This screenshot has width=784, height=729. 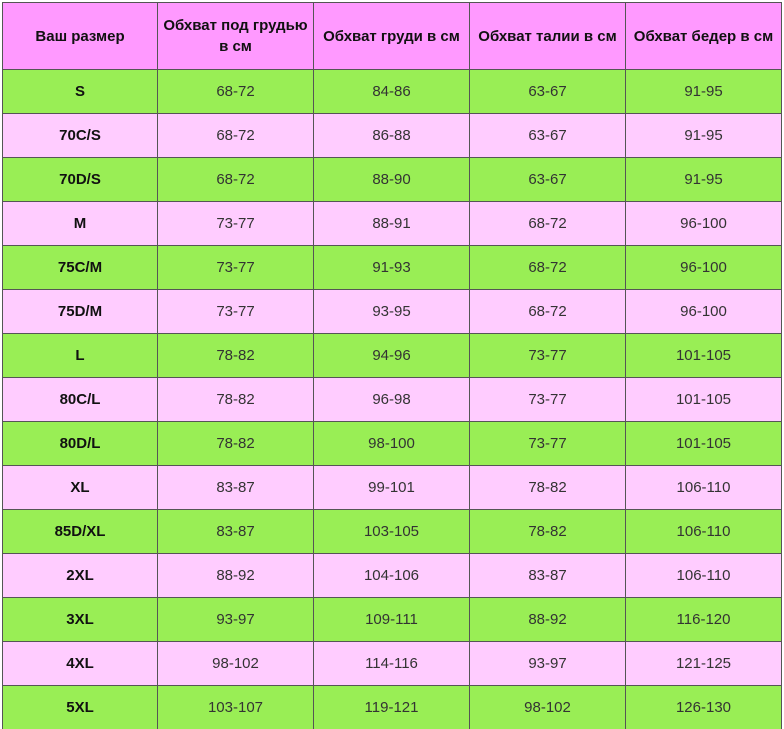 I want to click on bust-cell: 99-101, so click(x=392, y=488).